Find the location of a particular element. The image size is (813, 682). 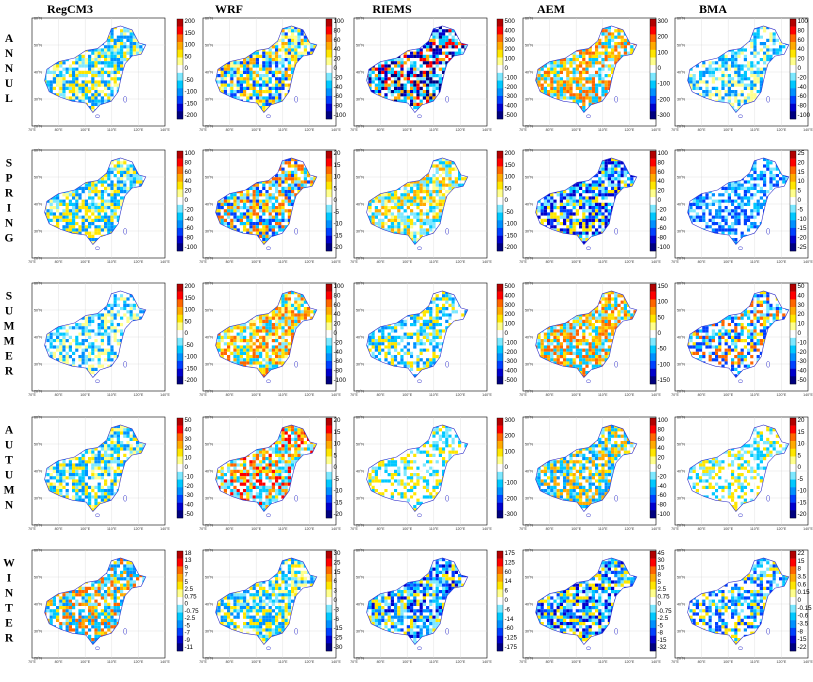

colorbar-tick-label: 60 is located at coordinates (337, 40).